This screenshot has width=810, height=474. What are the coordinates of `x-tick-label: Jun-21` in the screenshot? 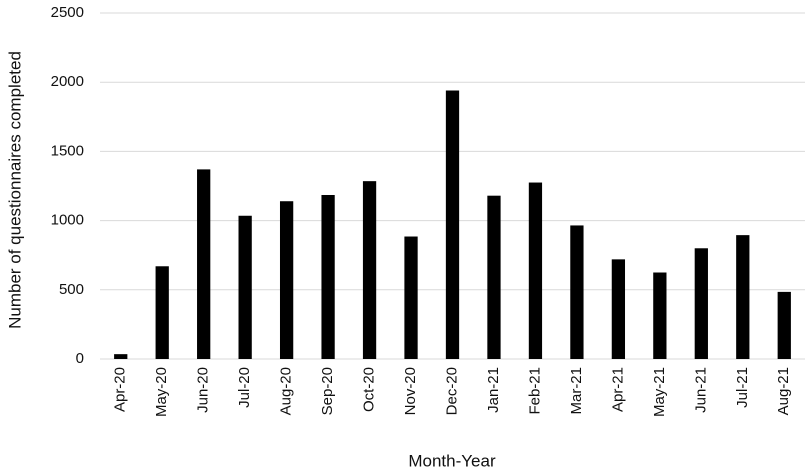 It's located at (700, 390).